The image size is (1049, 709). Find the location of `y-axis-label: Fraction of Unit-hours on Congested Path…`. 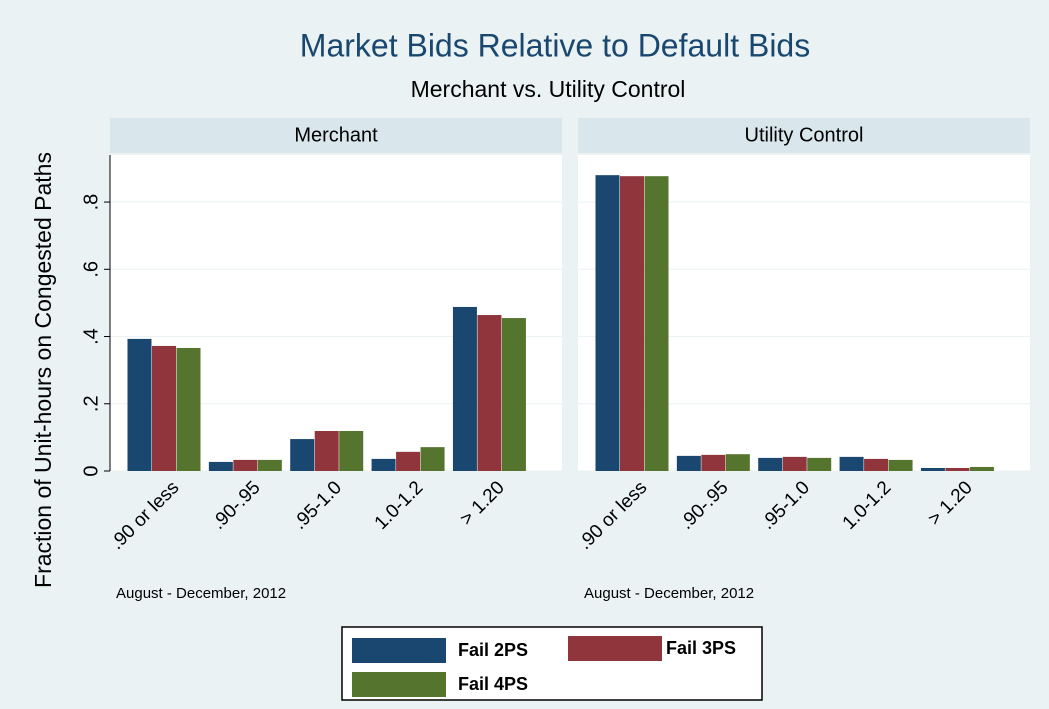

y-axis-label: Fraction of Unit-hours on Congested Path… is located at coordinates (43, 370).